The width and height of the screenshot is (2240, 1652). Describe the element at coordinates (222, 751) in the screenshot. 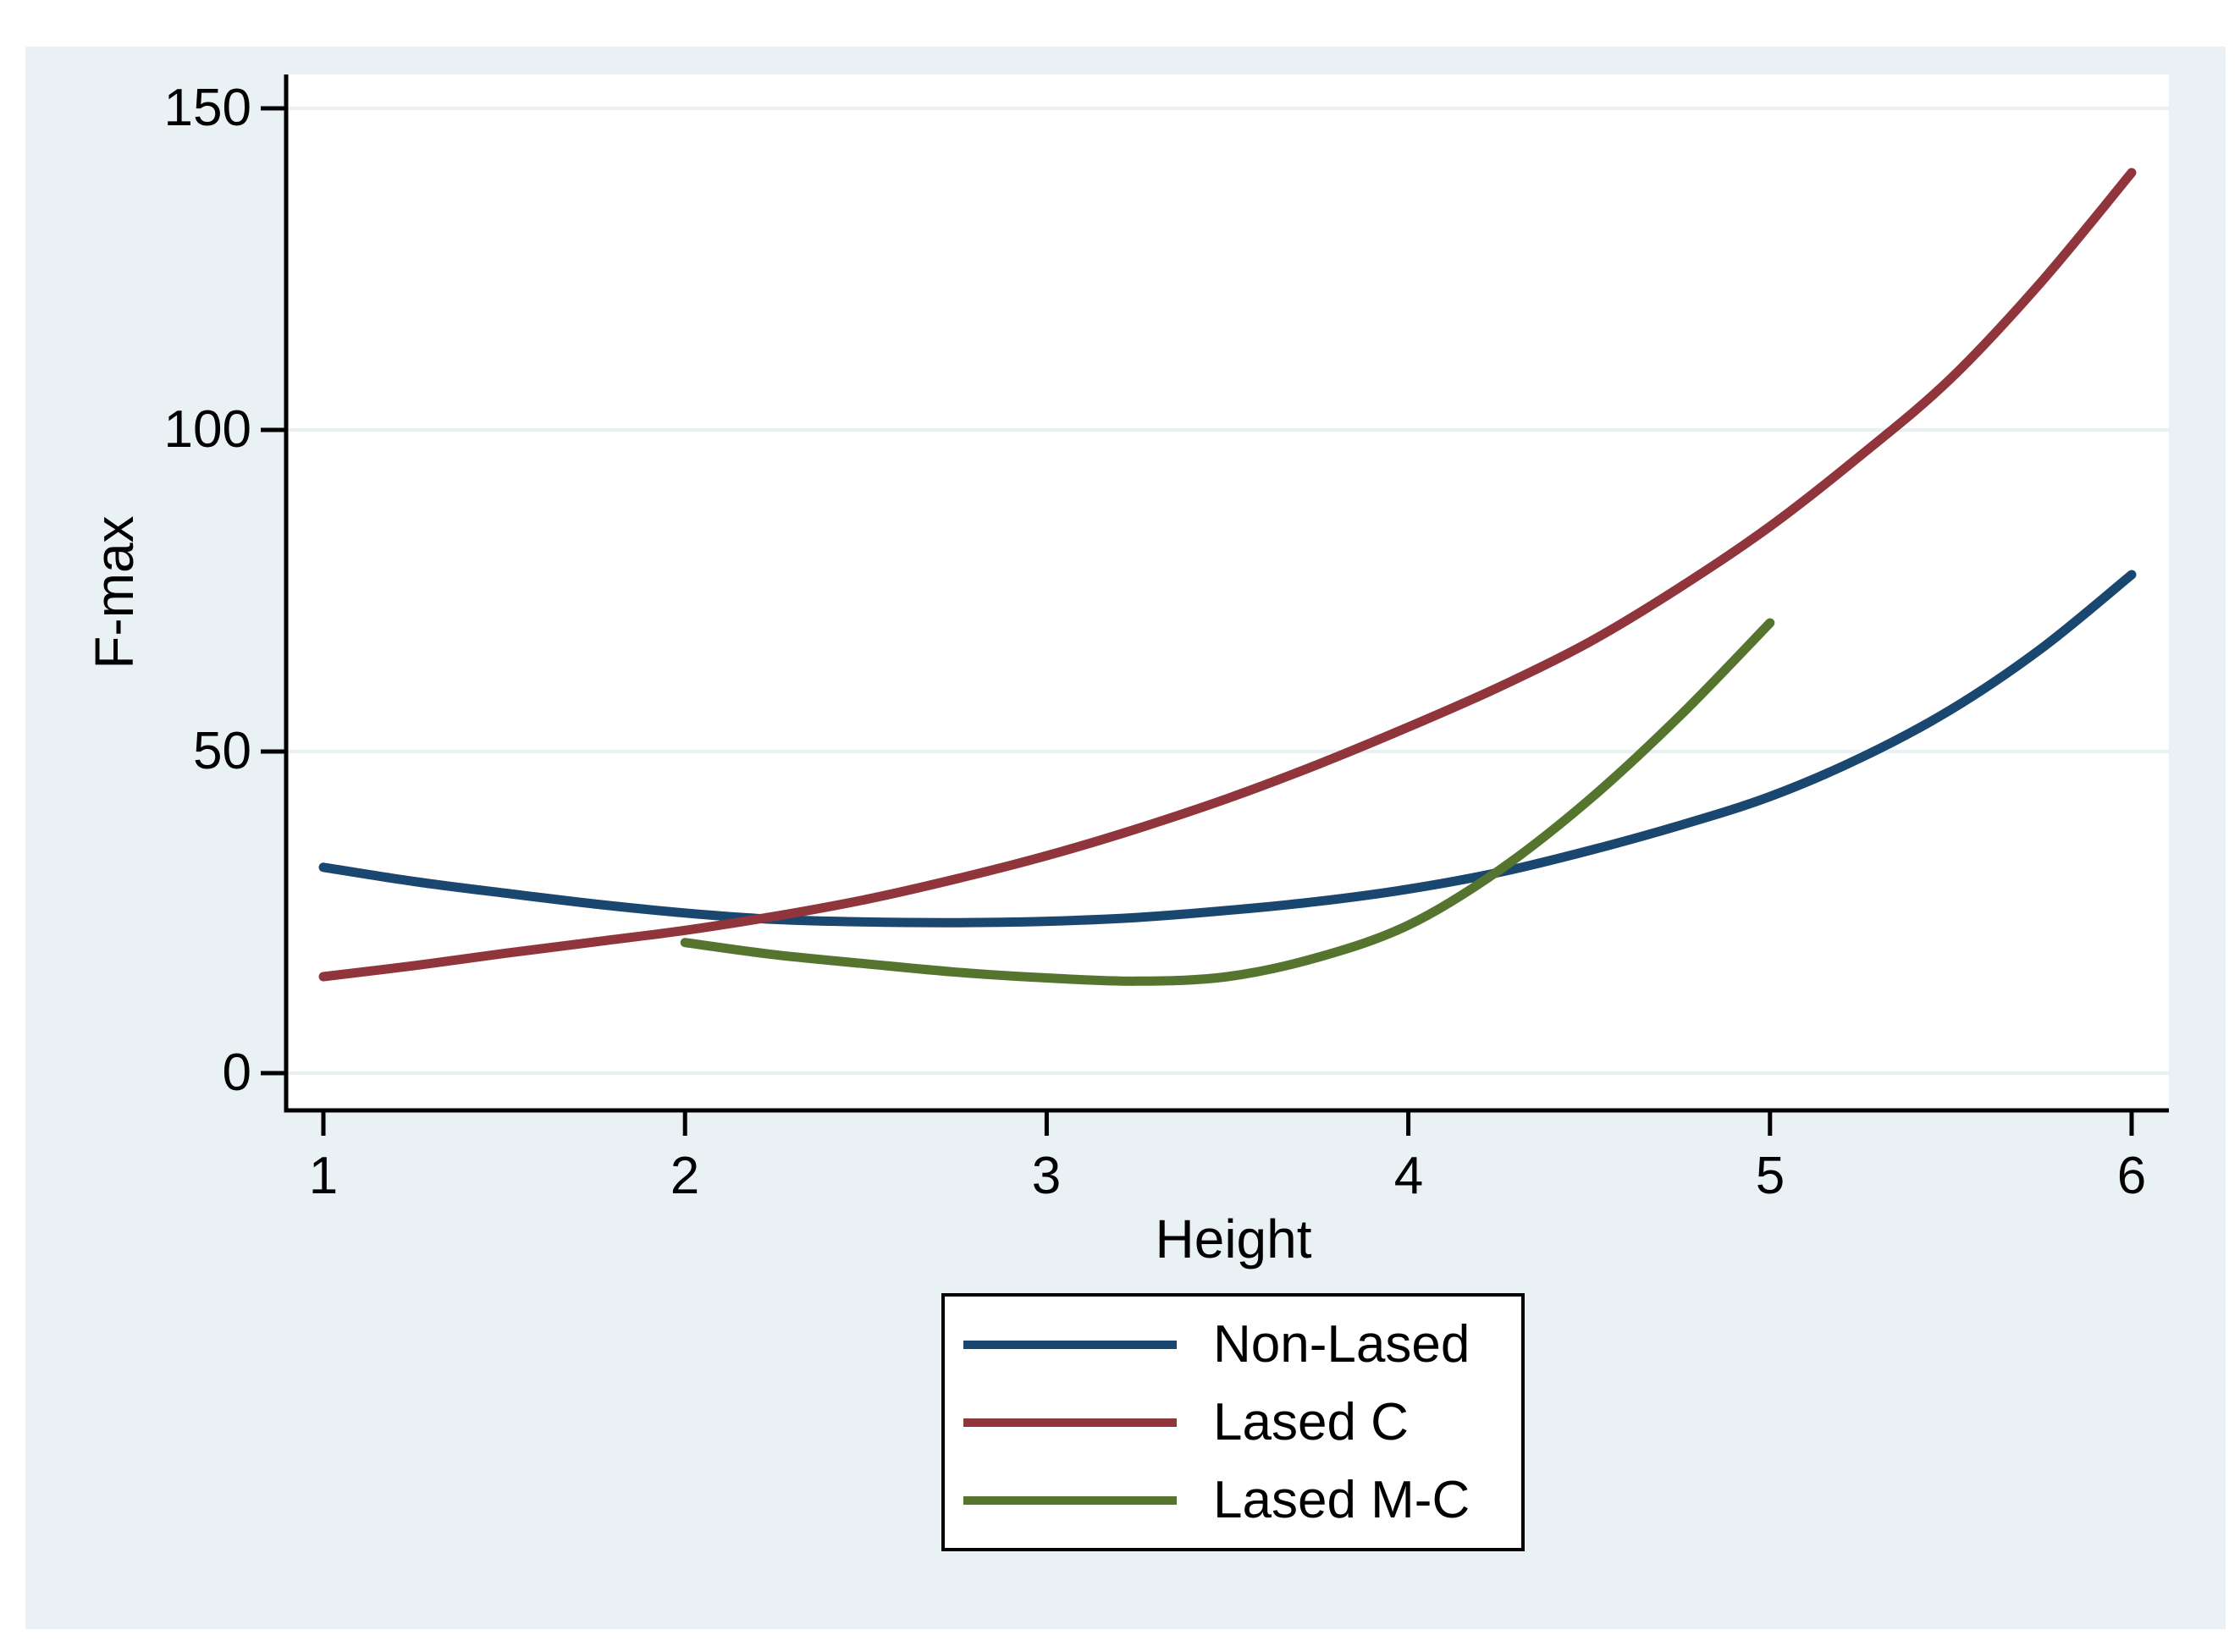

I see `y-tick-label-50: 50` at that location.